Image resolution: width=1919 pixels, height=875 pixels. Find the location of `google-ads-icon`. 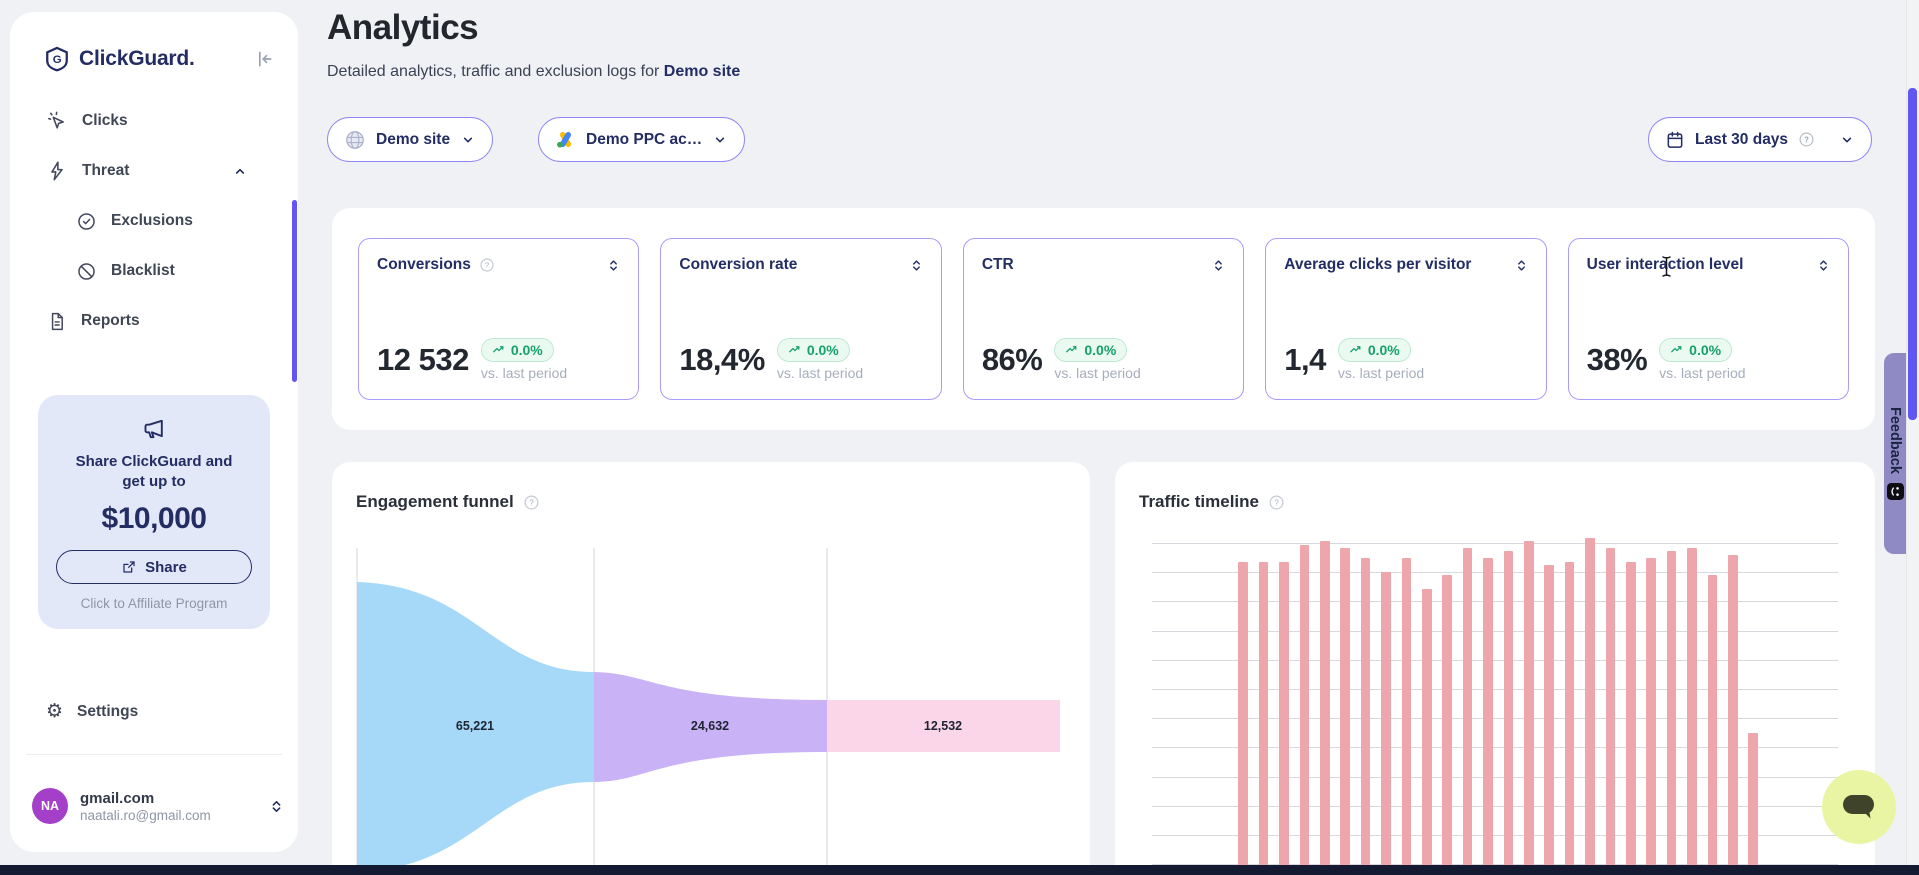

google-ads-icon is located at coordinates (565, 139).